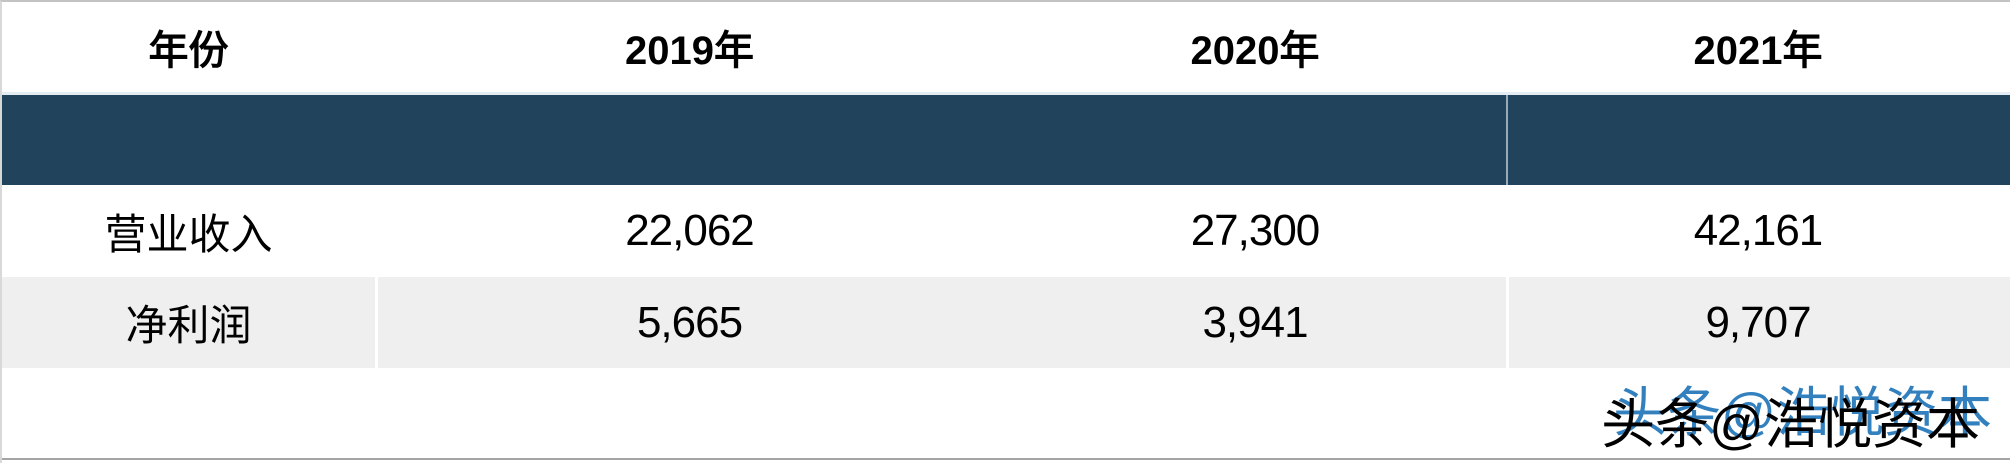 This screenshot has width=2010, height=463. What do you see at coordinates (1758, 230) in the screenshot?
I see `revenue-2021-value: 42,161` at bounding box center [1758, 230].